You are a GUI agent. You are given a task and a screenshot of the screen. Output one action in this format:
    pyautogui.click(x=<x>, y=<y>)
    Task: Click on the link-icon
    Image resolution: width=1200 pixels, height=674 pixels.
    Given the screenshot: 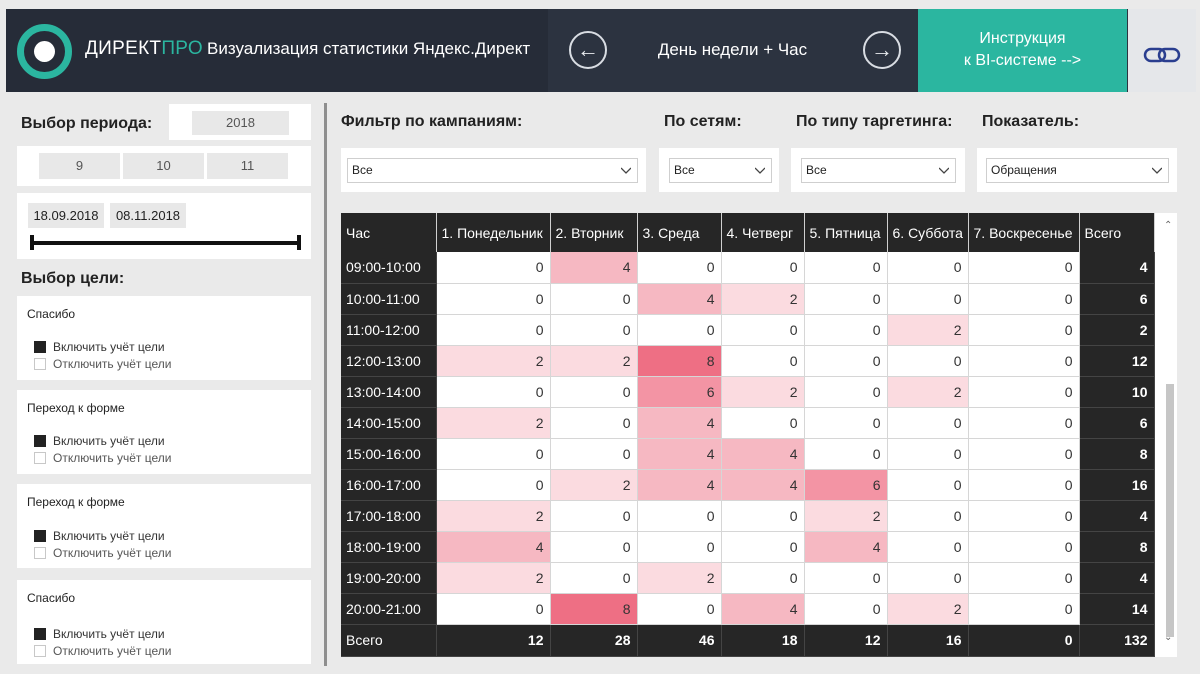 What is the action you would take?
    pyautogui.click(x=1162, y=55)
    